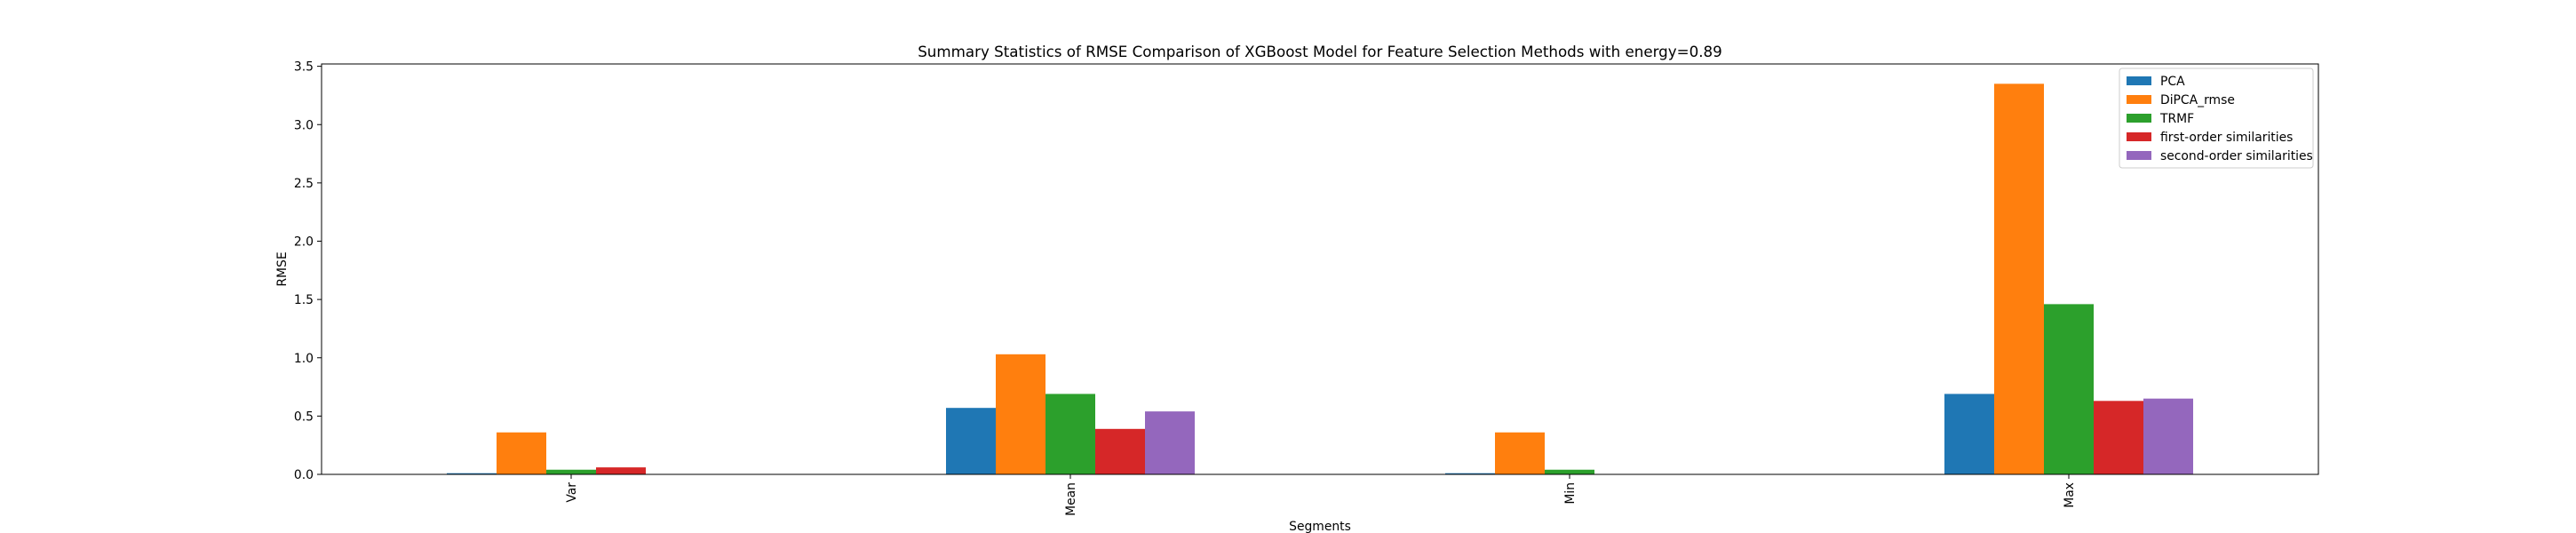 The width and height of the screenshot is (2576, 533). I want to click on legend-label: second-order similarities, so click(2236, 156).